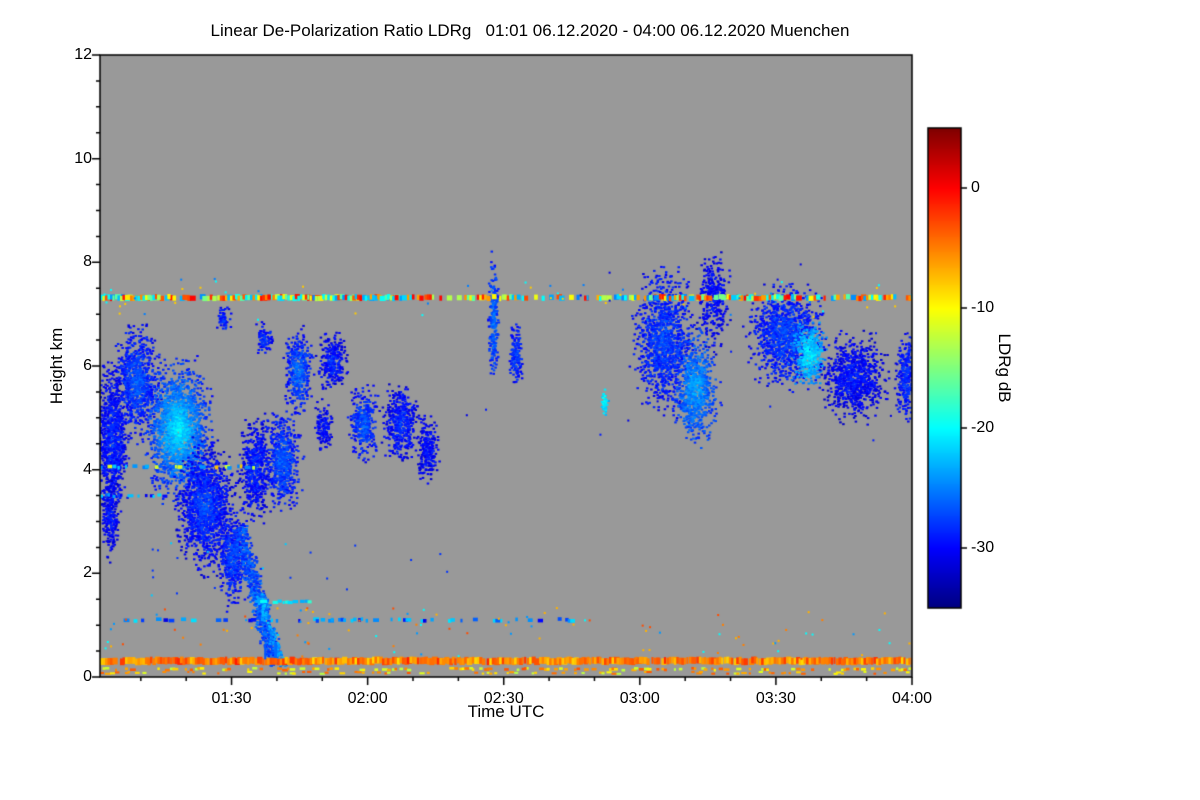  What do you see at coordinates (231, 698) in the screenshot?
I see `x-tick-label-01:30: 01:30` at bounding box center [231, 698].